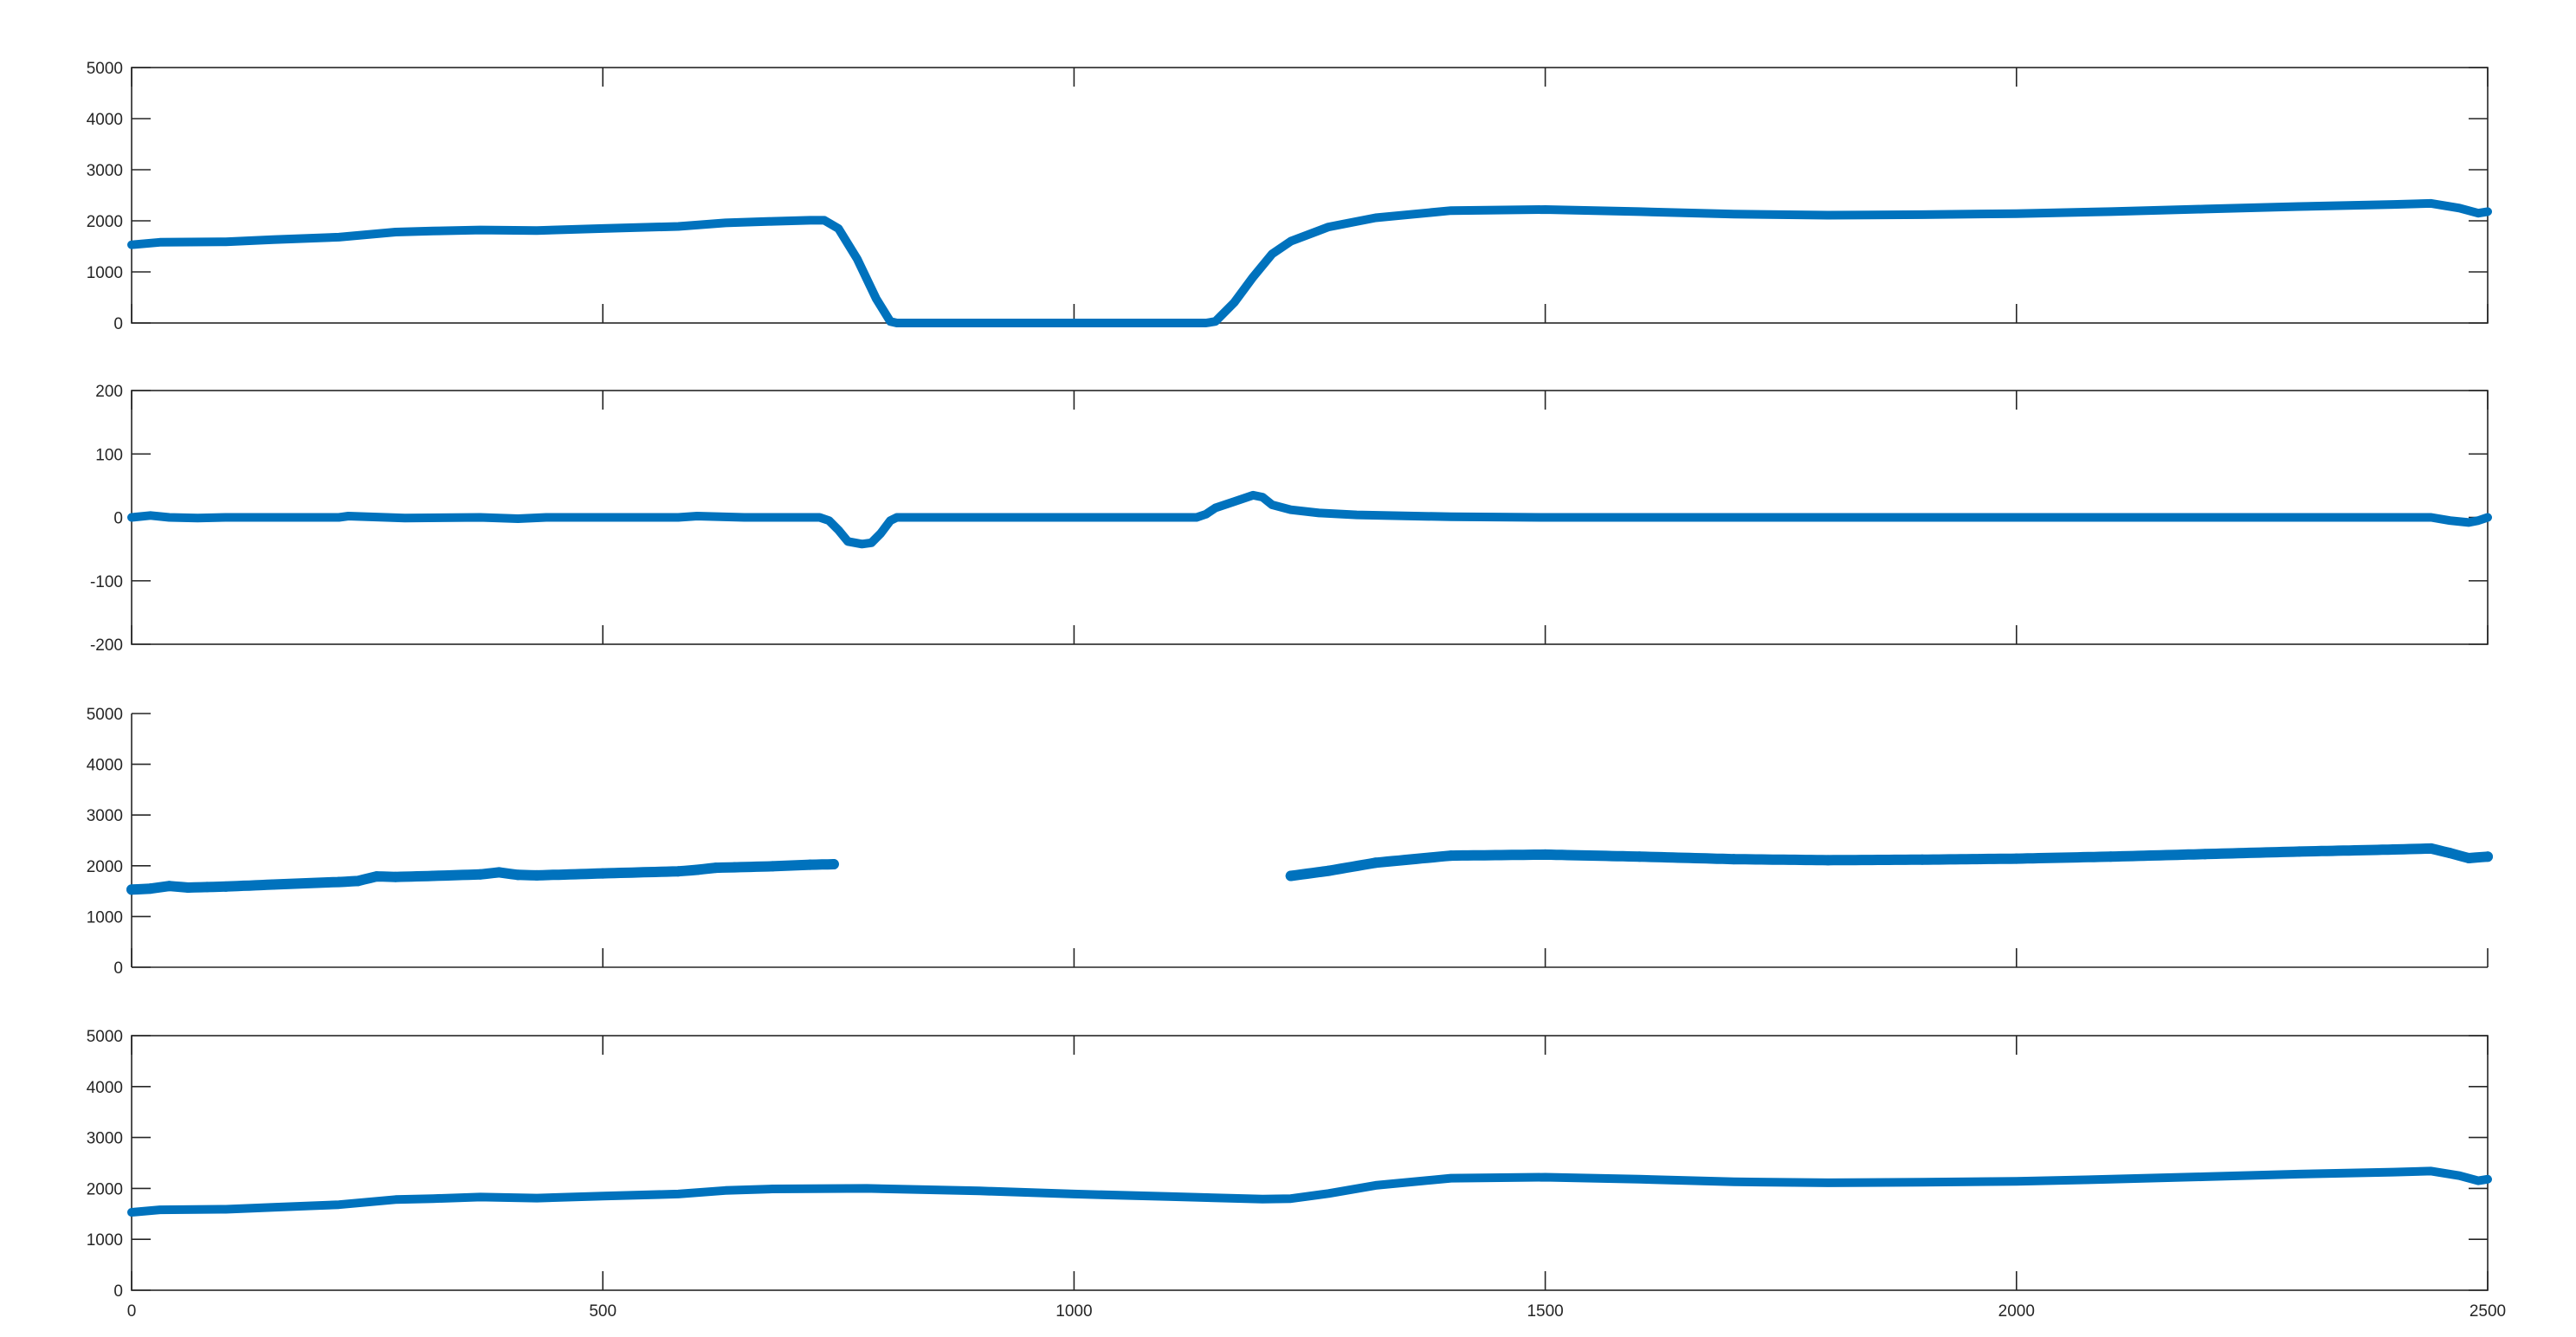  I want to click on x-tick-label: 1000, so click(1074, 1311).